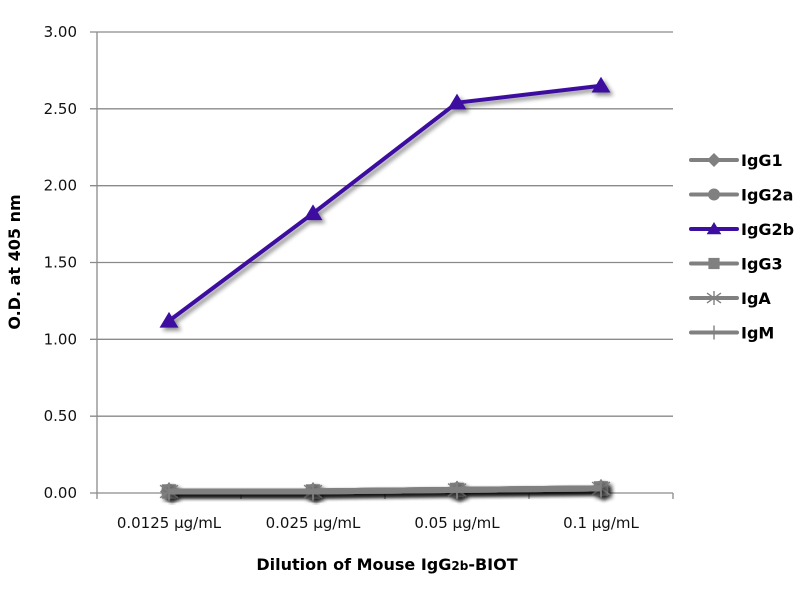 Image resolution: width=800 pixels, height=600 pixels. Describe the element at coordinates (60, 339) in the screenshot. I see `y-tick-label: 1.00` at that location.